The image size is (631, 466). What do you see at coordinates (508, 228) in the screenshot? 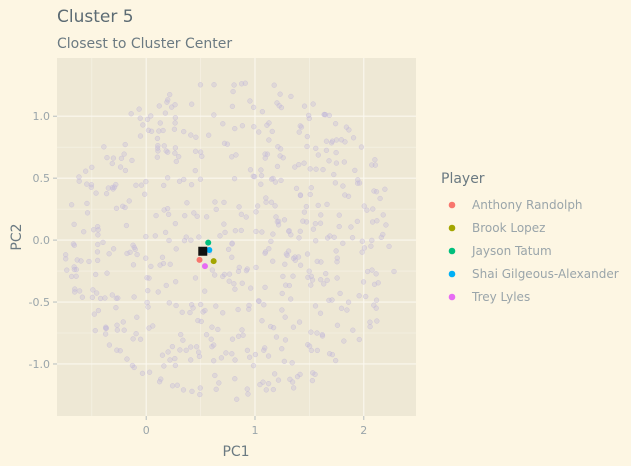
I see `legend-label: Brook Lopez` at bounding box center [508, 228].